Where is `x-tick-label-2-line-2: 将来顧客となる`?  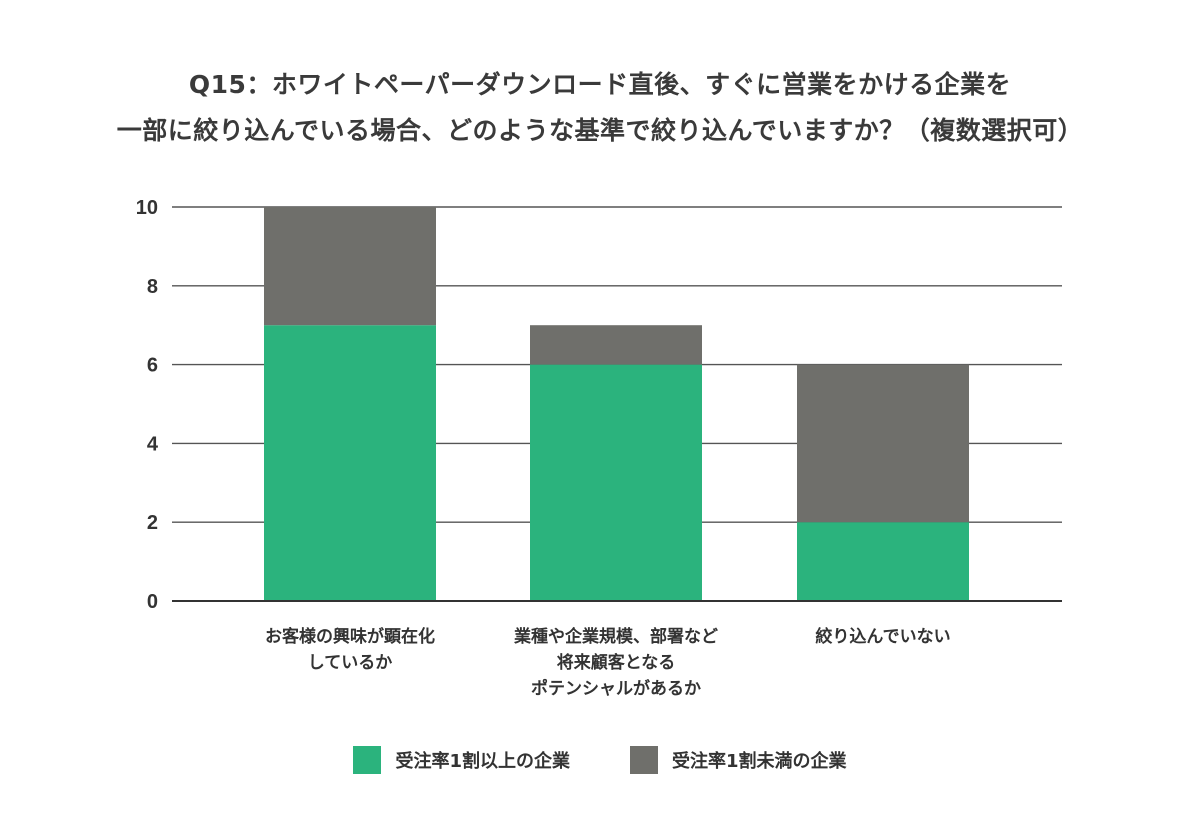
x-tick-label-2-line-2: 将来顧客となる is located at coordinates (616, 663).